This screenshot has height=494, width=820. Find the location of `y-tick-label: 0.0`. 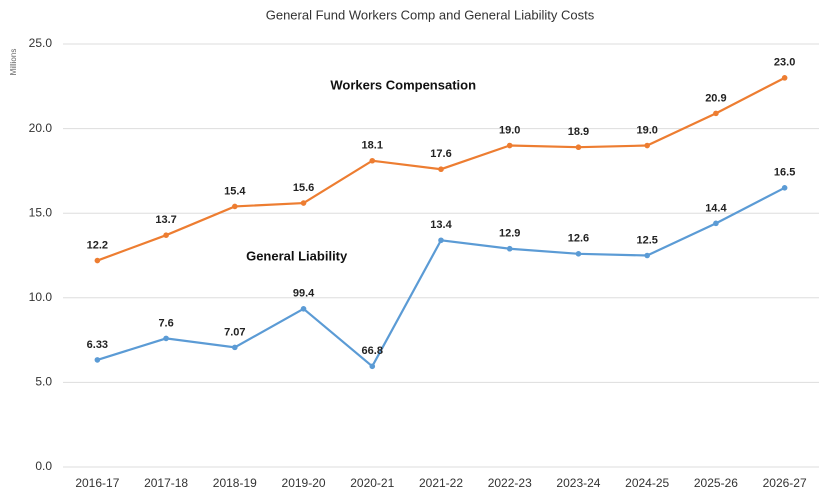

y-tick-label: 0.0 is located at coordinates (43, 466).